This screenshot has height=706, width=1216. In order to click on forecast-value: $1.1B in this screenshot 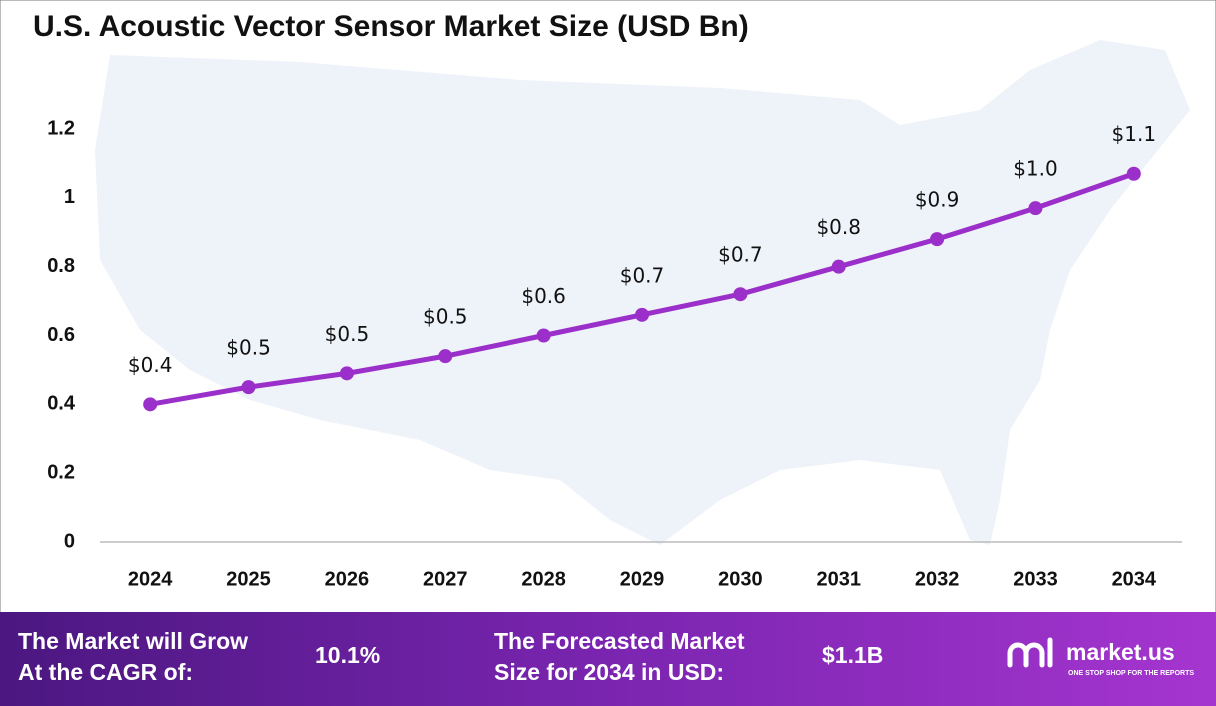, I will do `click(852, 655)`.